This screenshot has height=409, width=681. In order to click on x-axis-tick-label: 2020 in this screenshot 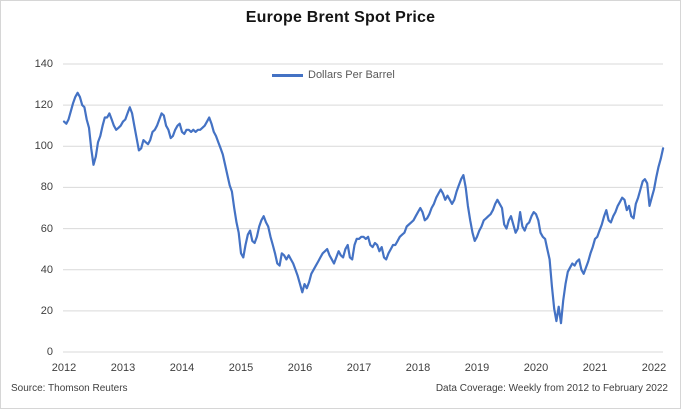, I will do `click(536, 368)`.